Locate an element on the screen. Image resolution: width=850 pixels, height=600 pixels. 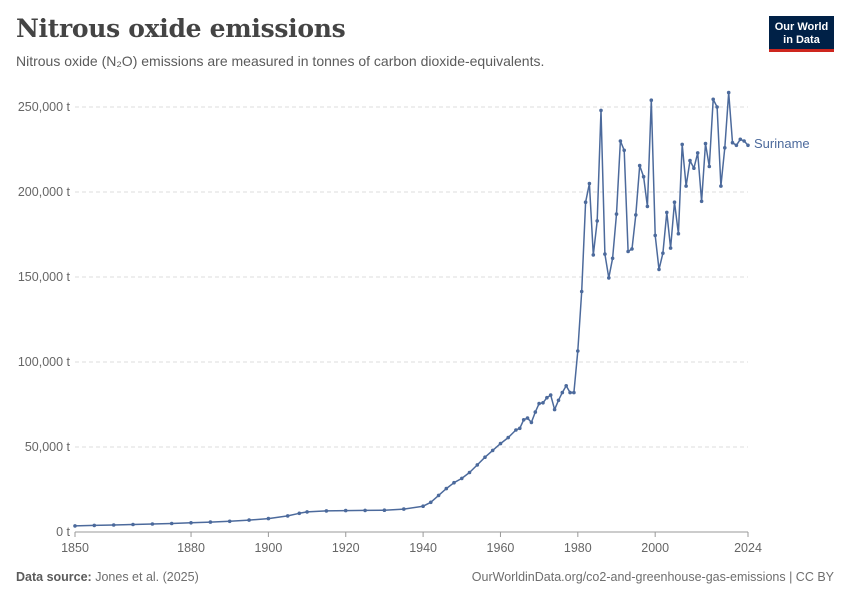
y-tick-label: 100,000 t is located at coordinates (44, 362).